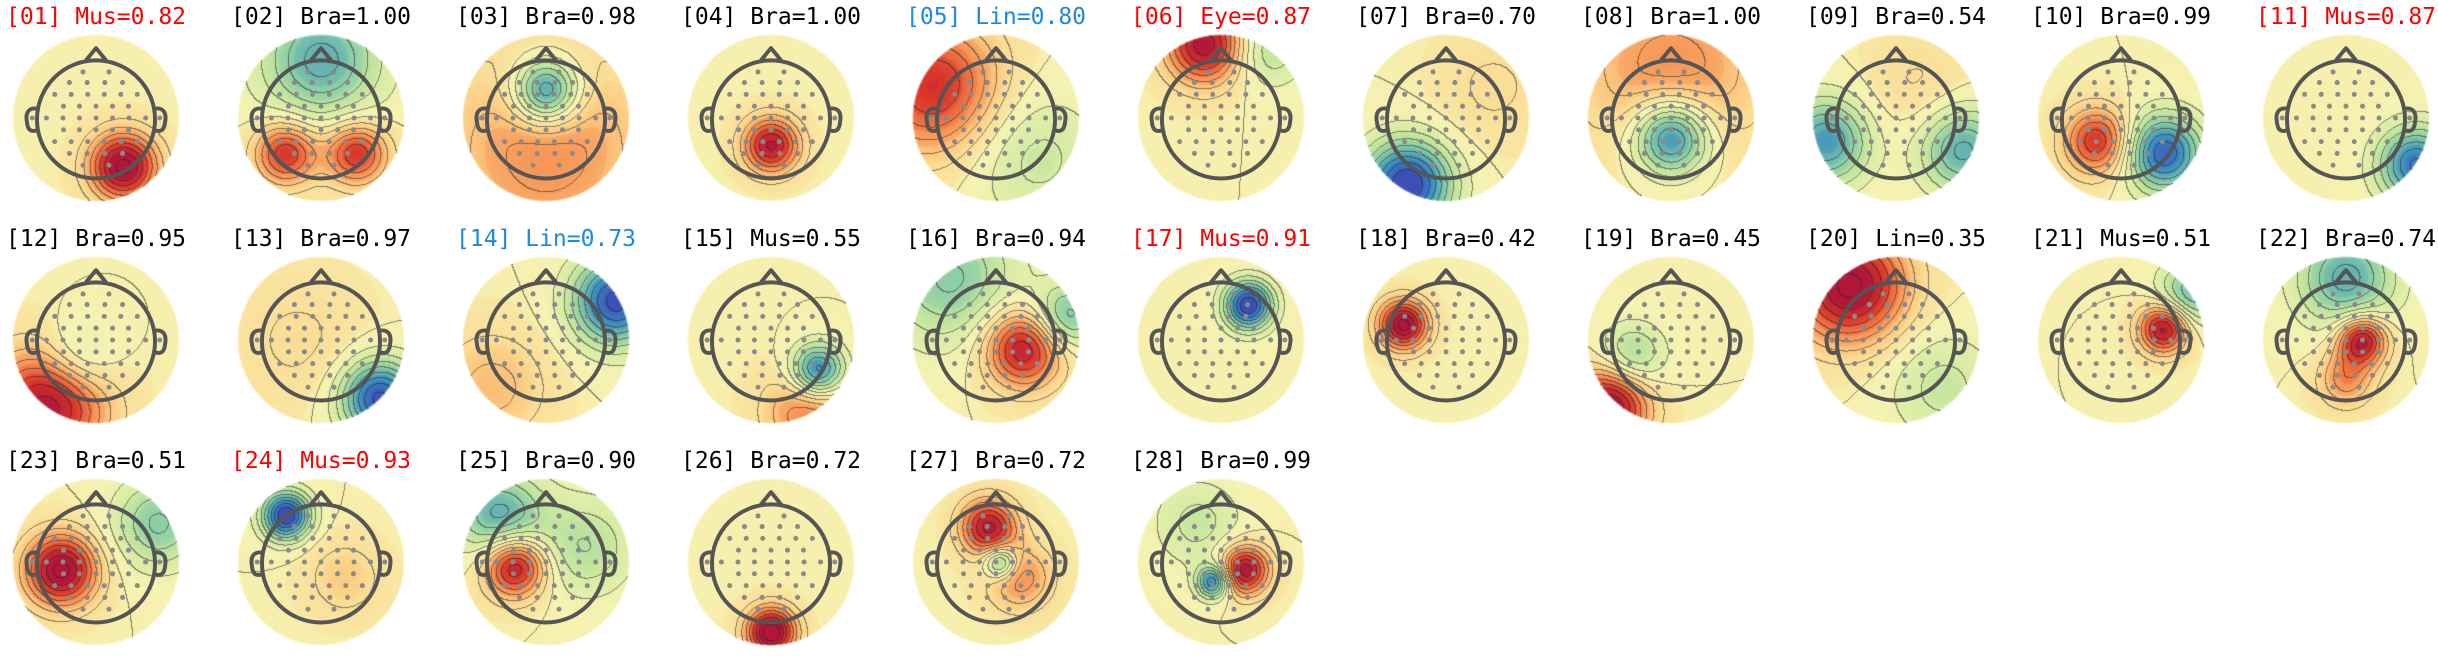 This screenshot has height=668, width=2438. I want to click on component-18: [18] Bra=0.42, so click(1468, 335).